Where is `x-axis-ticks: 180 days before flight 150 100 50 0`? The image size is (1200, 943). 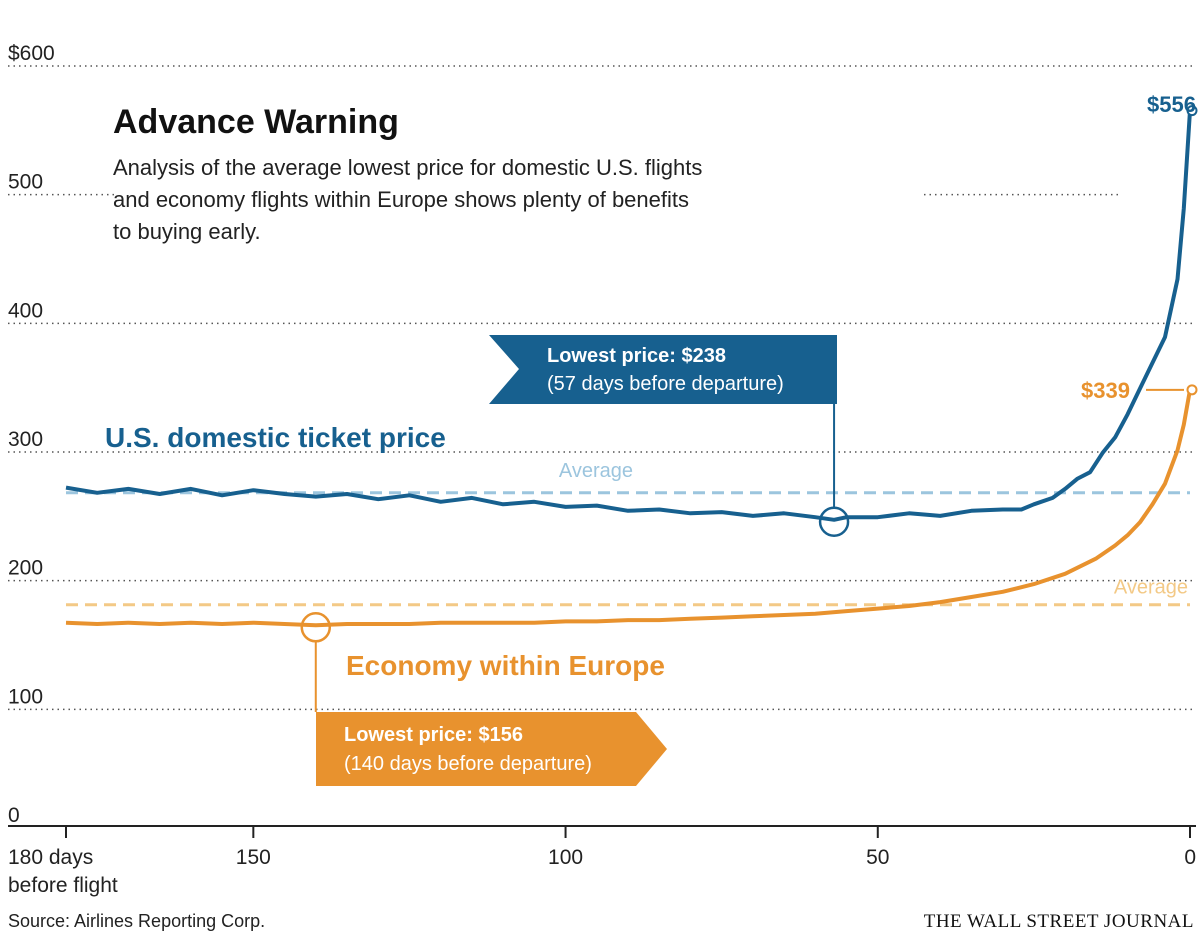 x-axis-ticks: 180 days before flight 150 100 50 0 is located at coordinates (602, 861).